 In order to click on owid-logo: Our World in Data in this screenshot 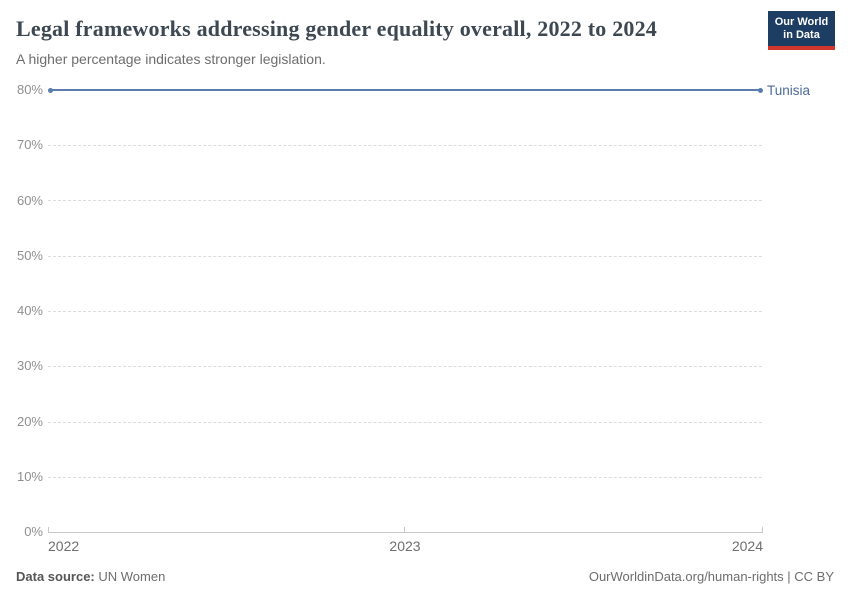, I will do `click(801, 30)`.